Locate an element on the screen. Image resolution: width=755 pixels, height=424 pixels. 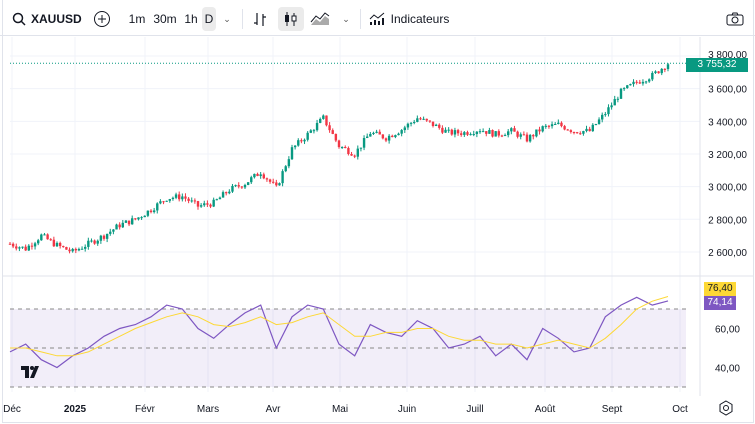
indicators-button: Indicateurs is located at coordinates (409, 19).